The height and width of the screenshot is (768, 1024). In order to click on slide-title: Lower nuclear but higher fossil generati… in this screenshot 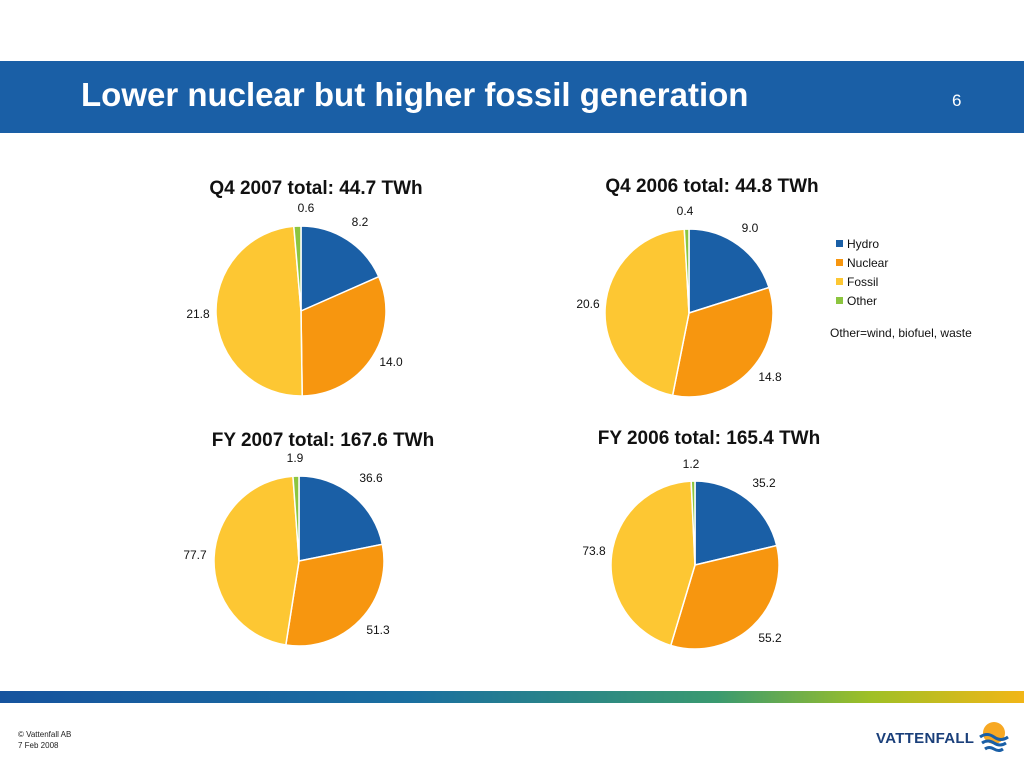, I will do `click(415, 94)`.